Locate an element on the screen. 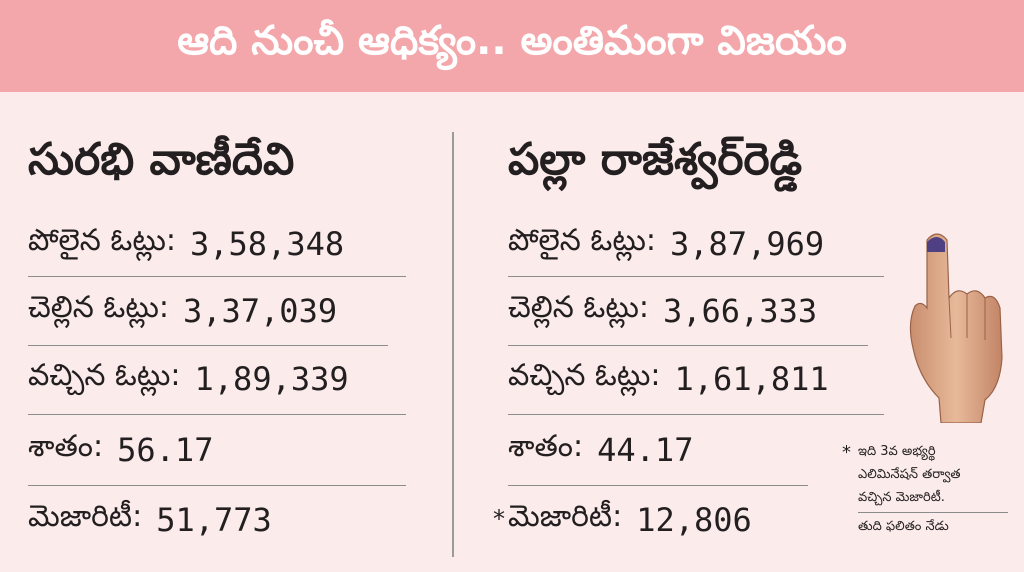  stat-row-valid: చెల్లిన ఓట్లు: 3,66,333 is located at coordinates (662, 311).